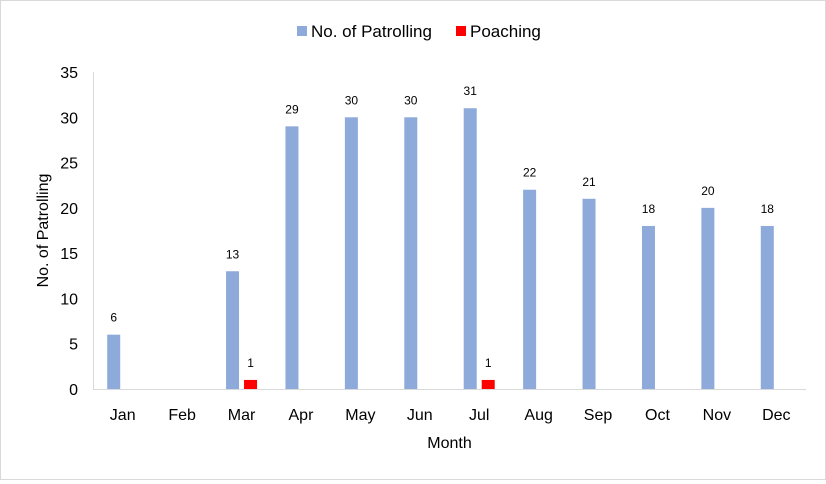 This screenshot has width=826, height=484. I want to click on x-tick-label-oct: Oct, so click(657, 415).